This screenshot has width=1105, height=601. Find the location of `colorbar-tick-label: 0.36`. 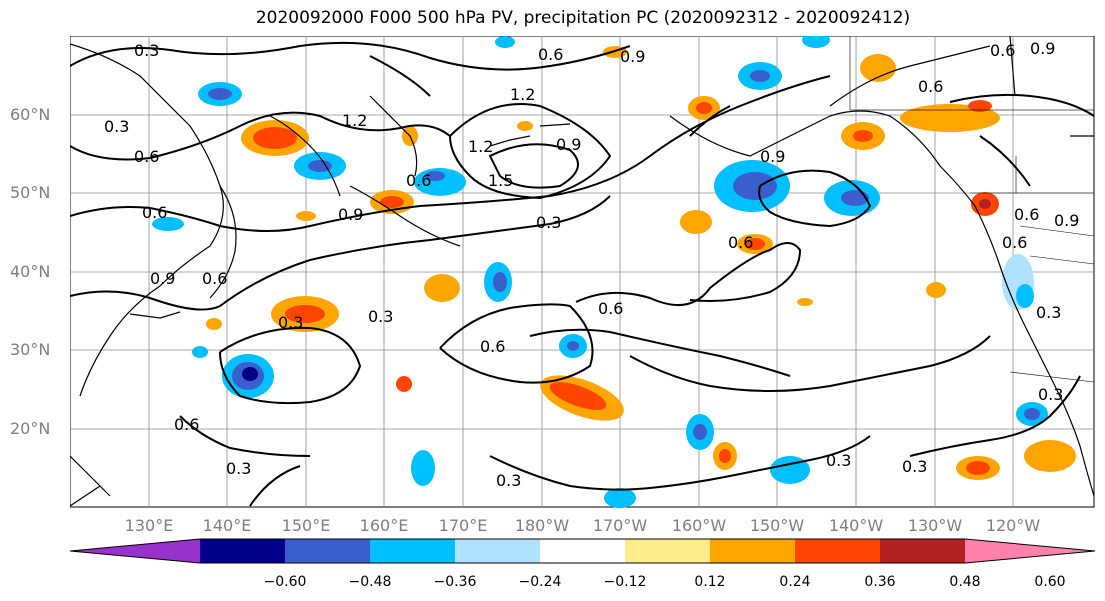

colorbar-tick-label: 0.36 is located at coordinates (880, 582).